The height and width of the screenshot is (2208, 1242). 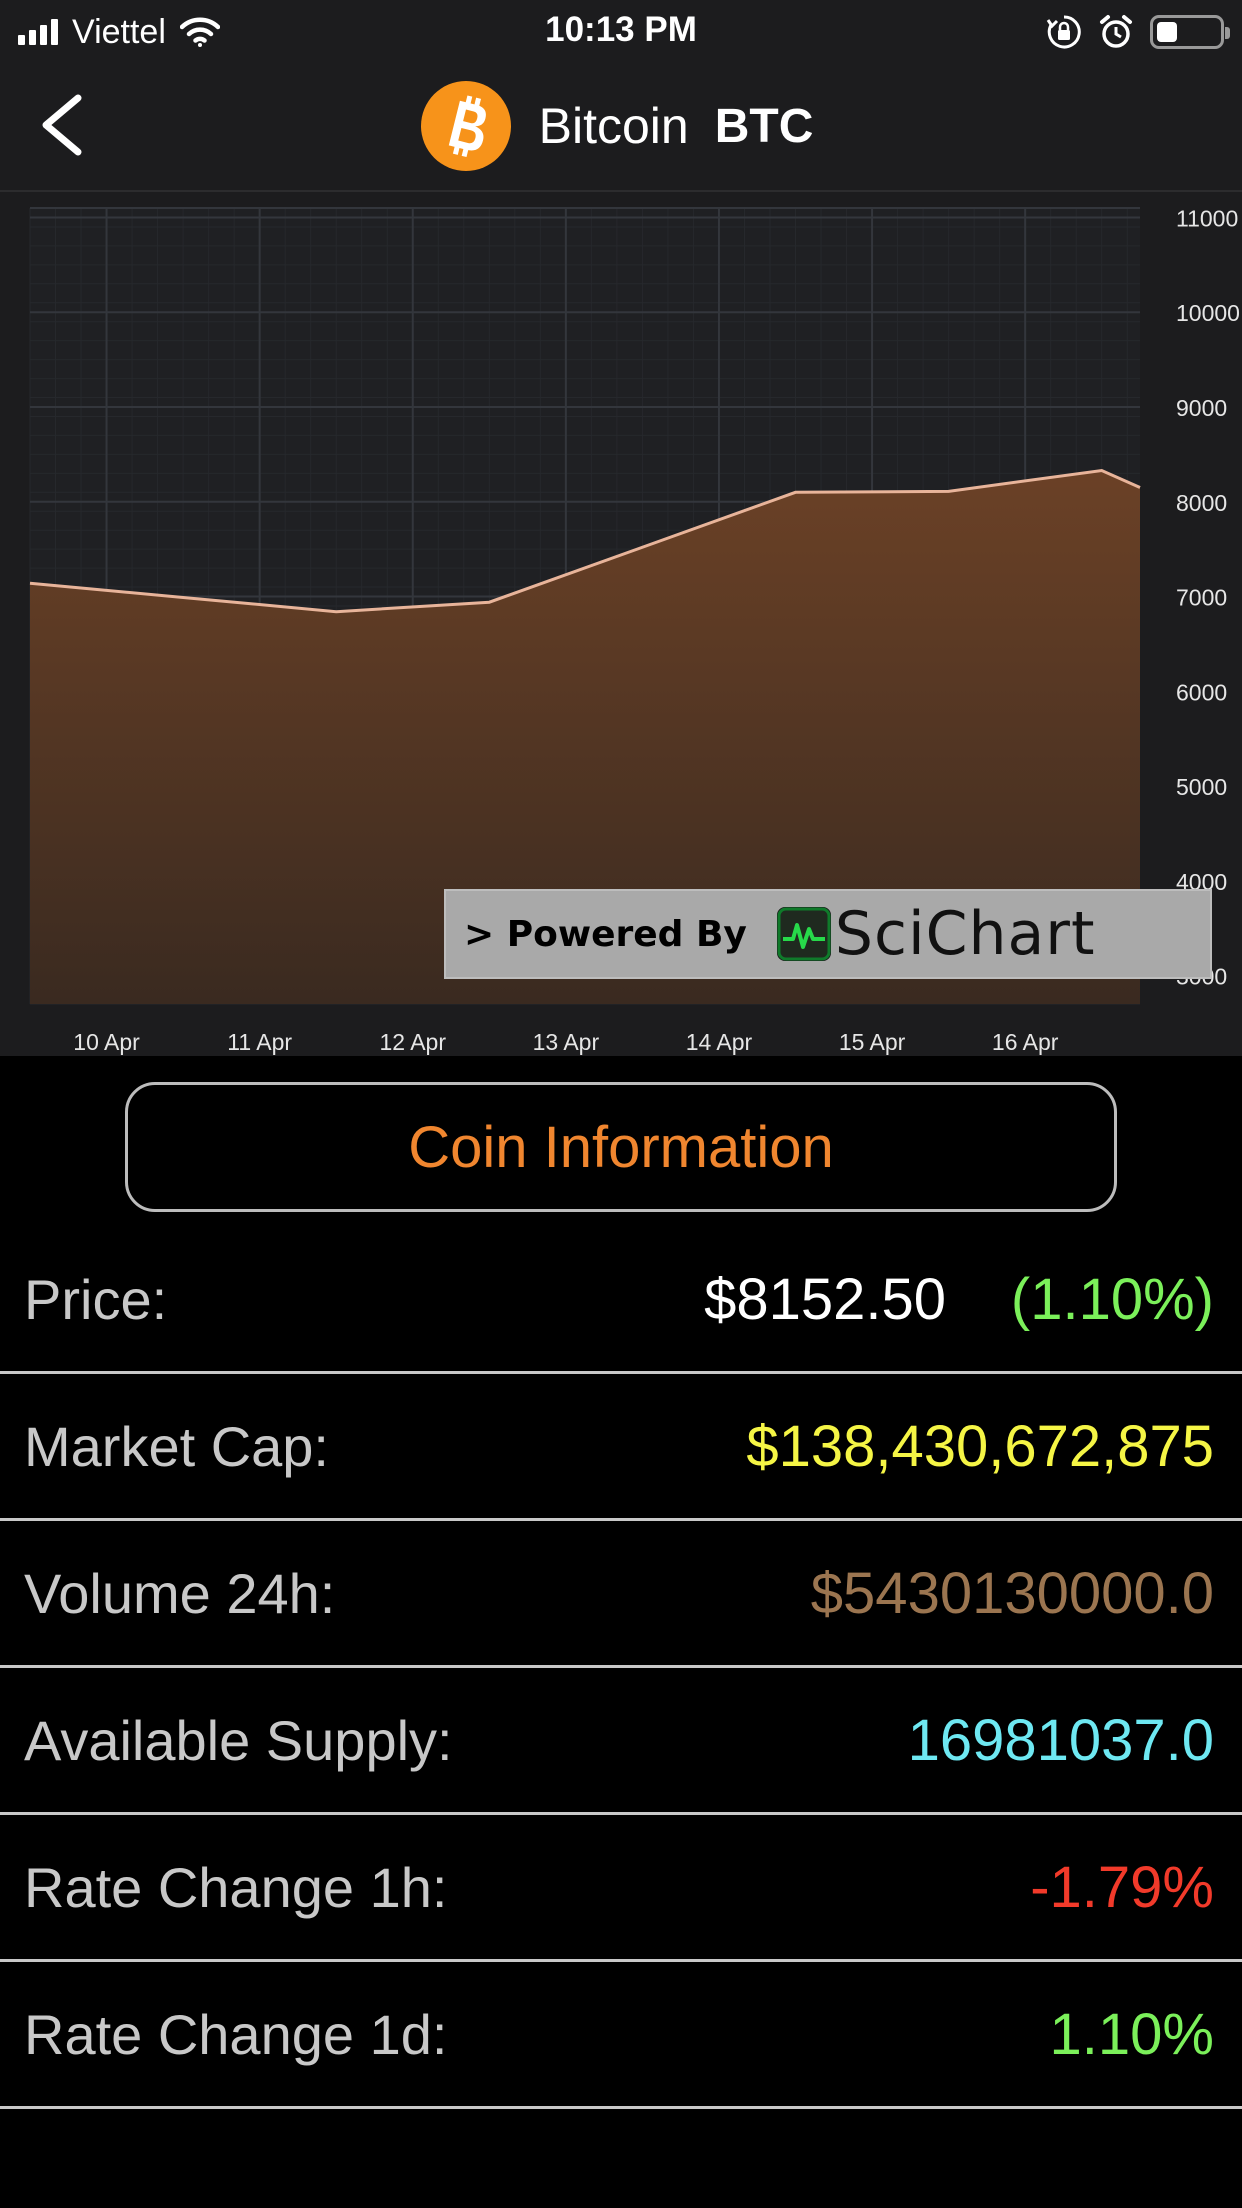 I want to click on y-axis-tick-label: 5000, so click(x=1201, y=787).